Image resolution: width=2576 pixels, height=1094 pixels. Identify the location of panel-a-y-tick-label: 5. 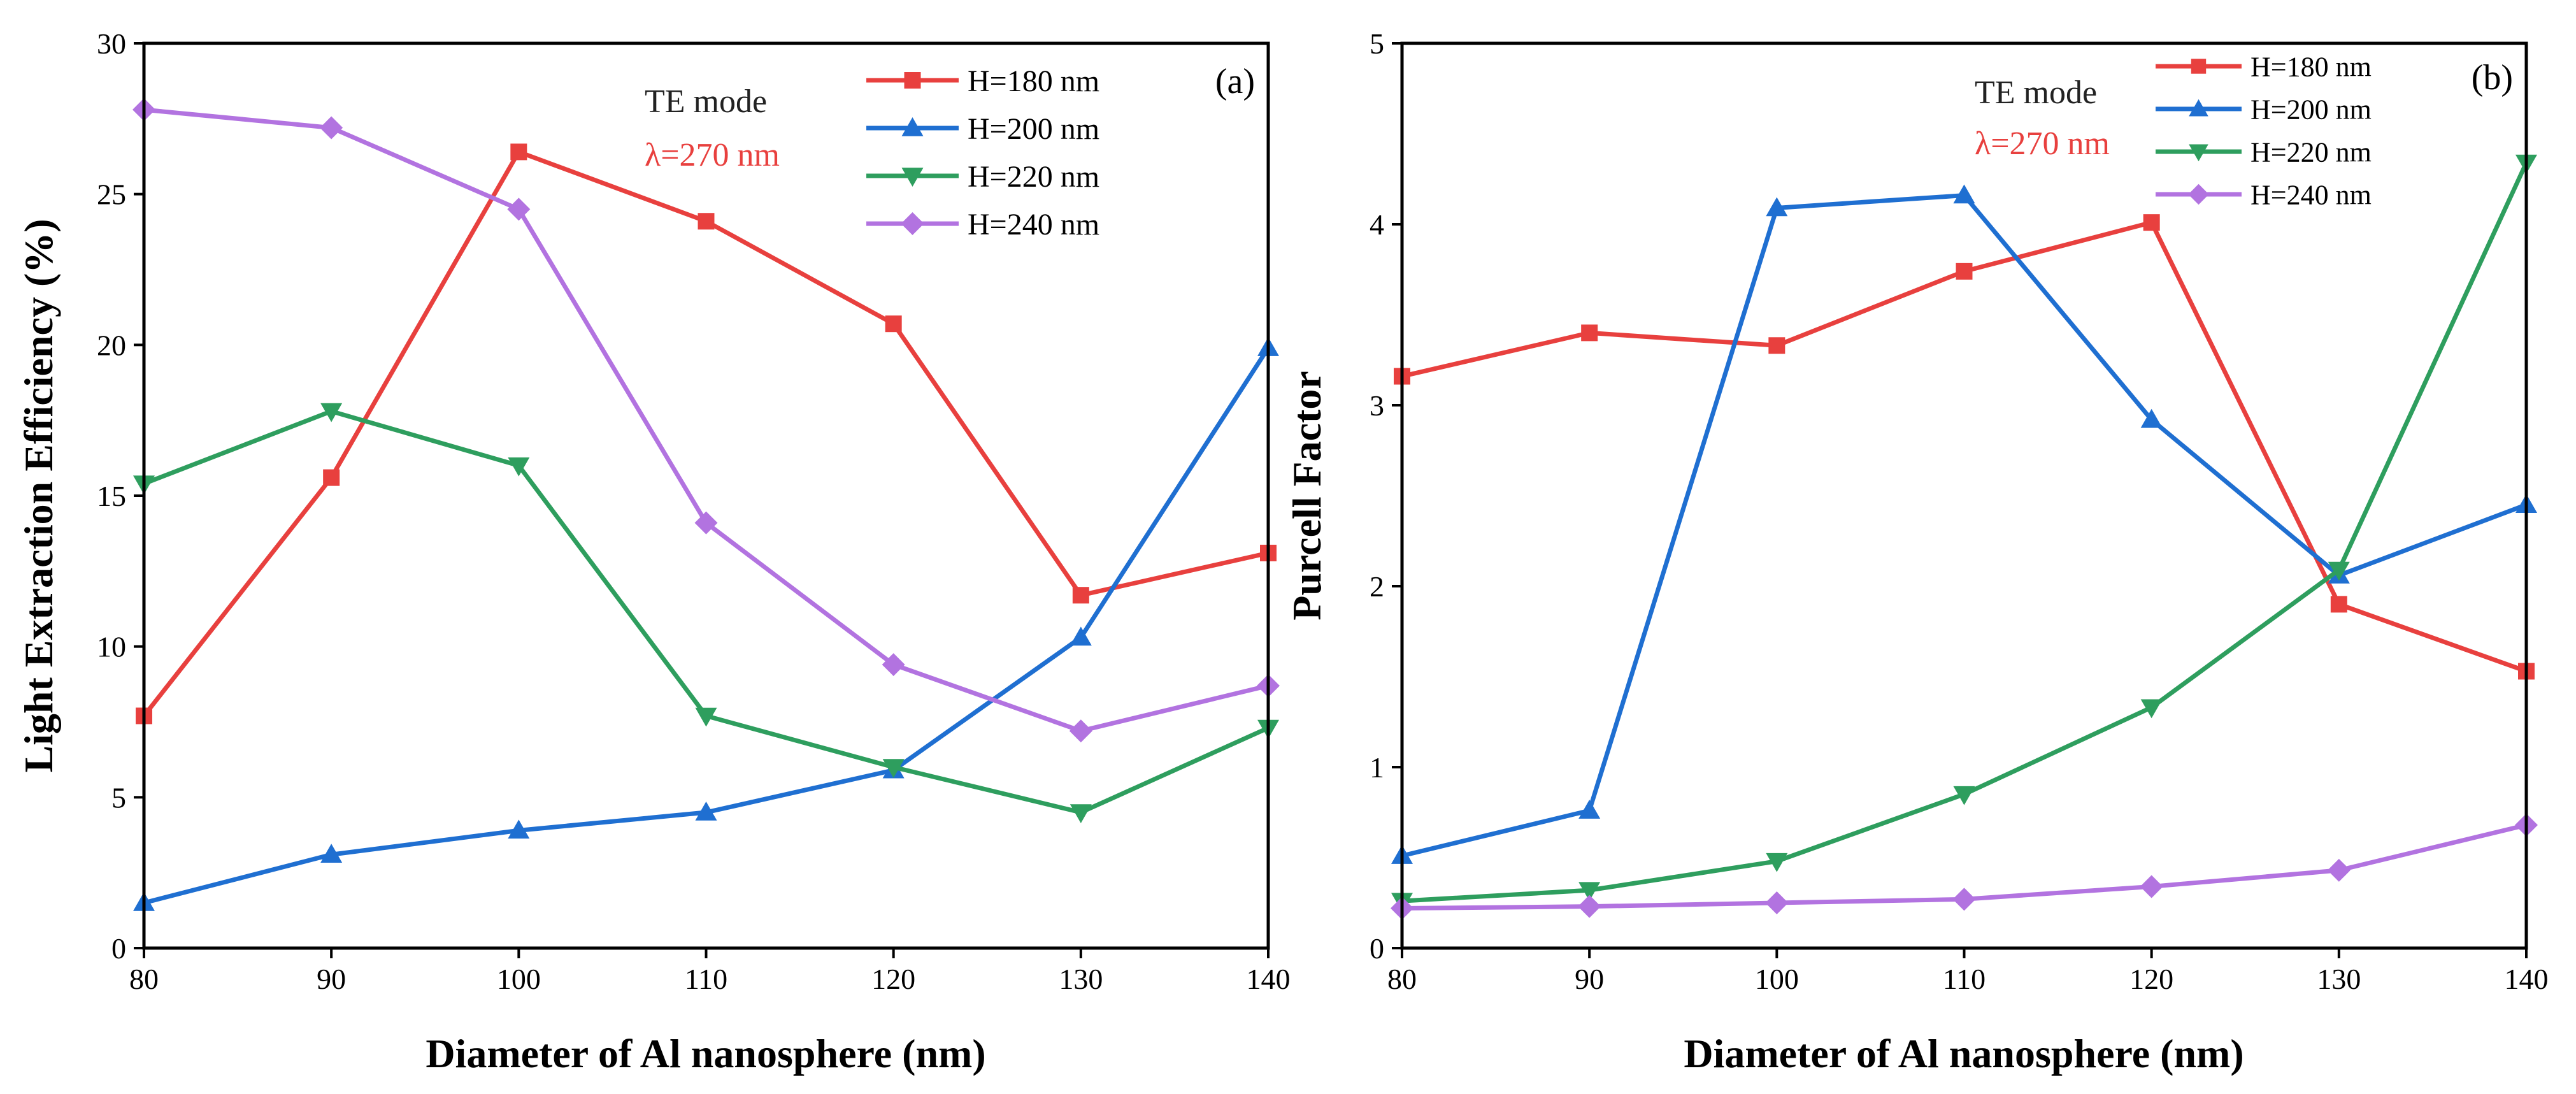
(119, 797).